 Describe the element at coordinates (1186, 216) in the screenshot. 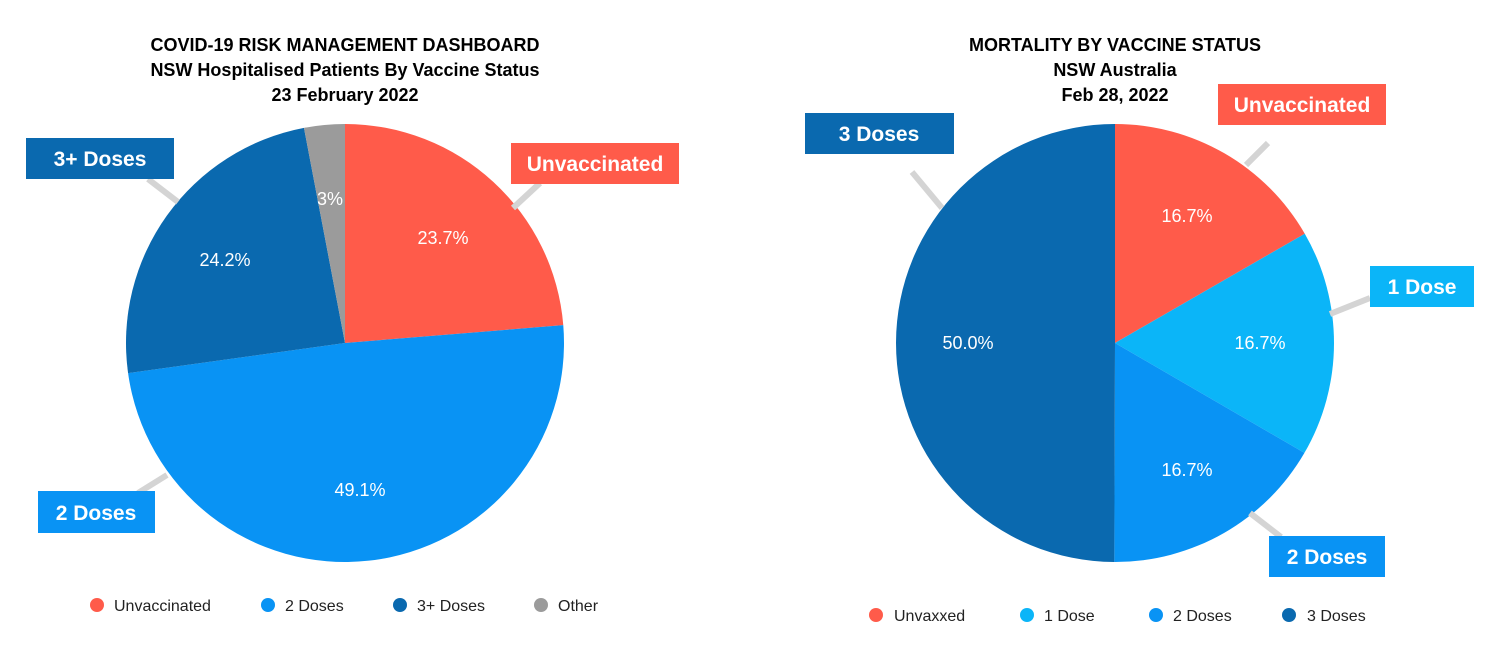

I see `data-label-unvaxxed: 16.7%` at that location.